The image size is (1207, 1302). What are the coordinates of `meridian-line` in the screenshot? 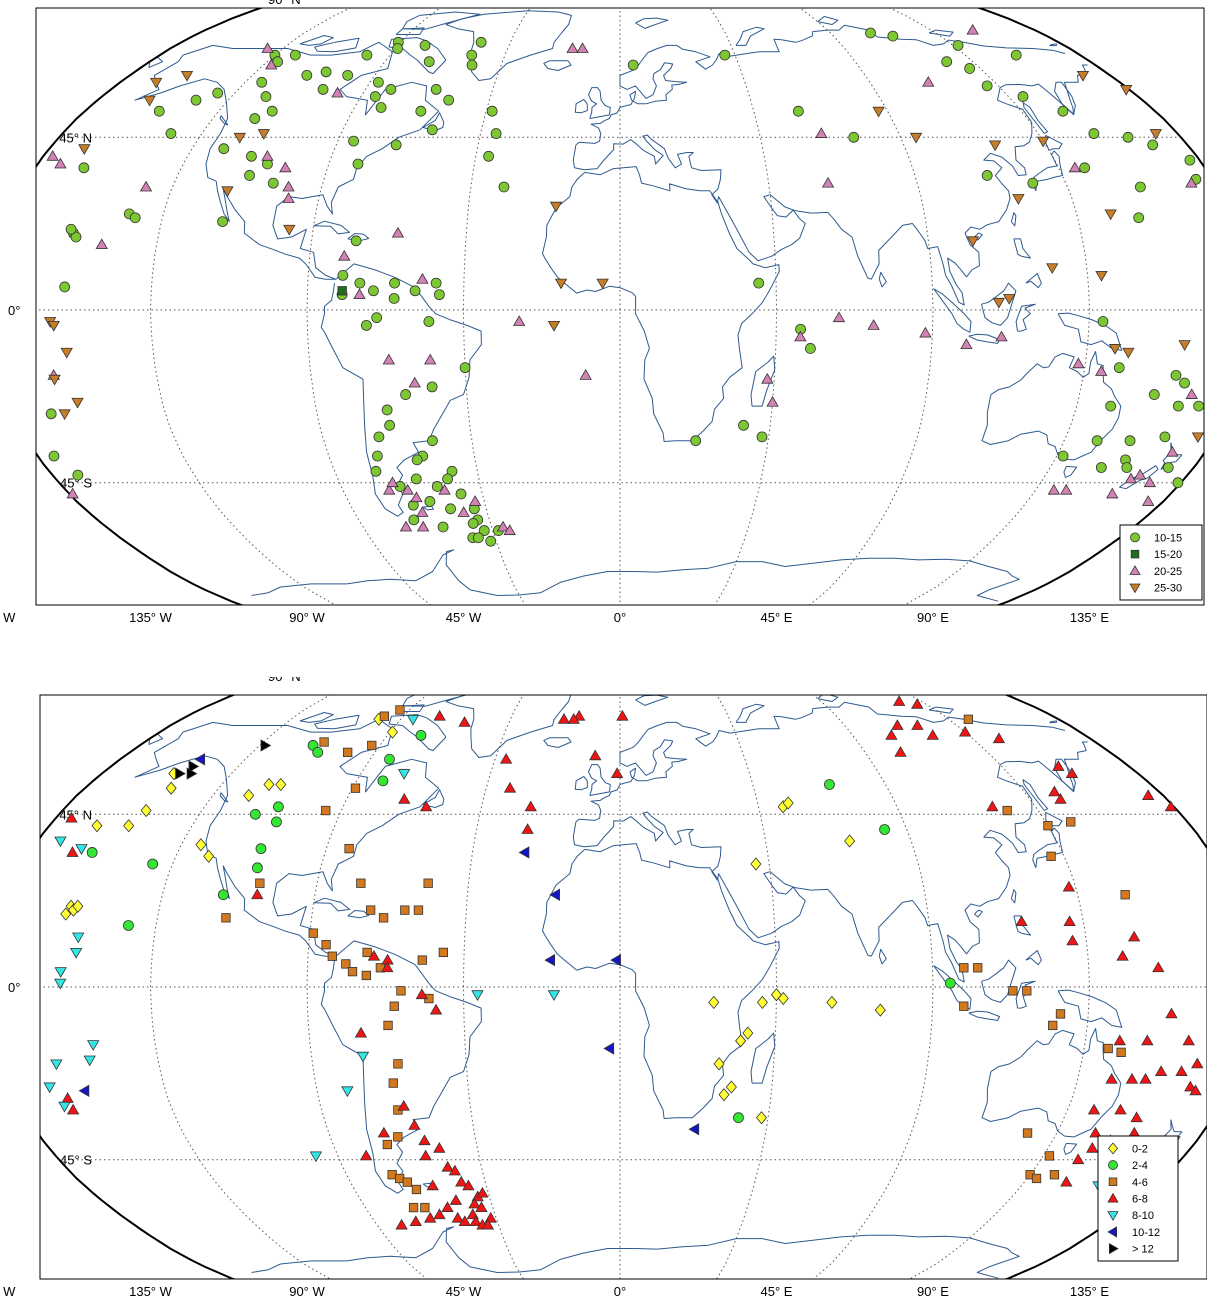 It's located at (873, 987).